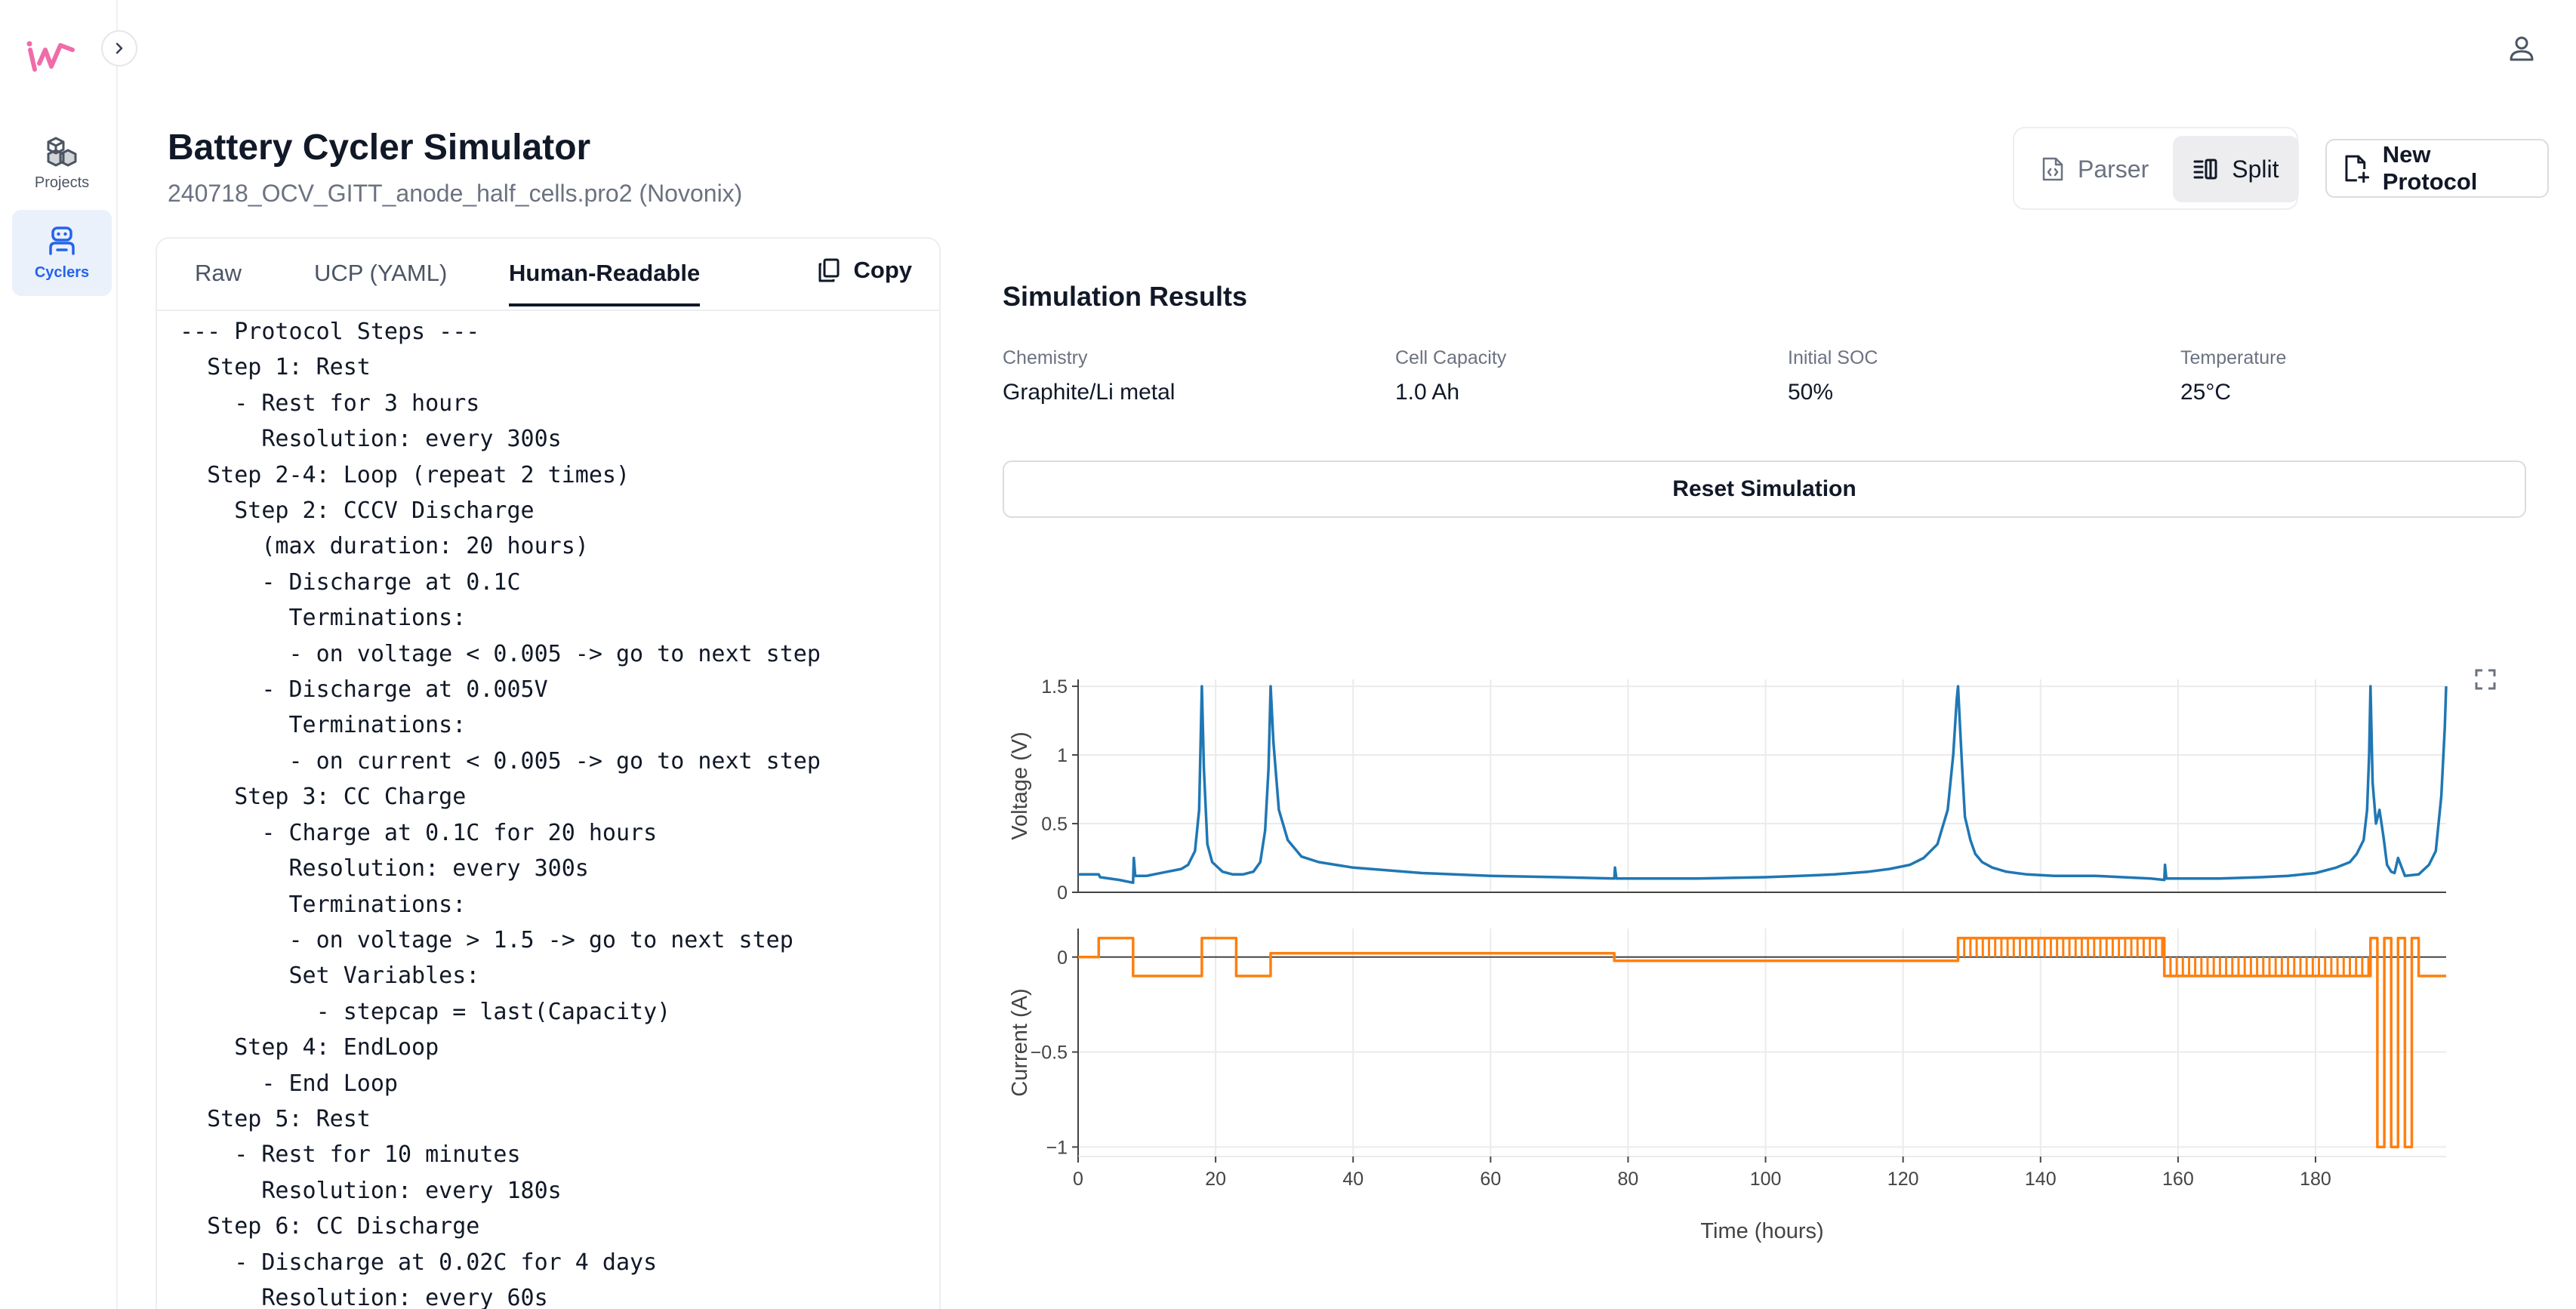  What do you see at coordinates (350, 582) in the screenshot?
I see `protocol-line: - Discharge at 0.1C` at bounding box center [350, 582].